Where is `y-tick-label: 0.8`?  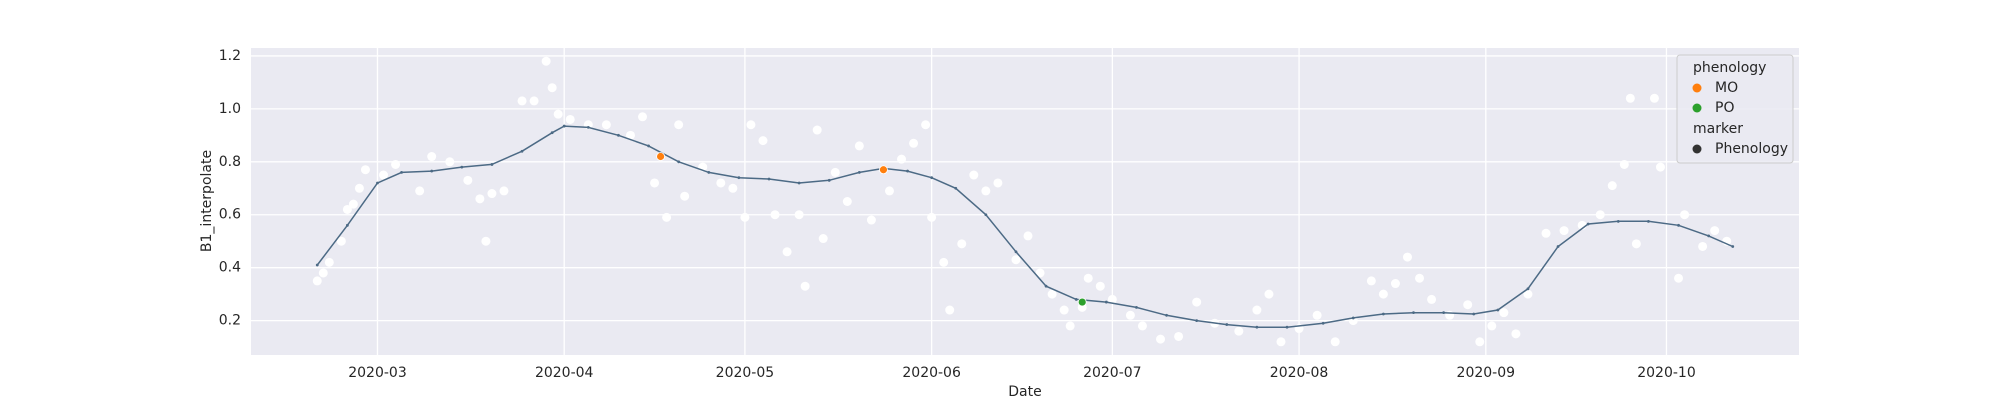
y-tick-label: 0.8 is located at coordinates (230, 162).